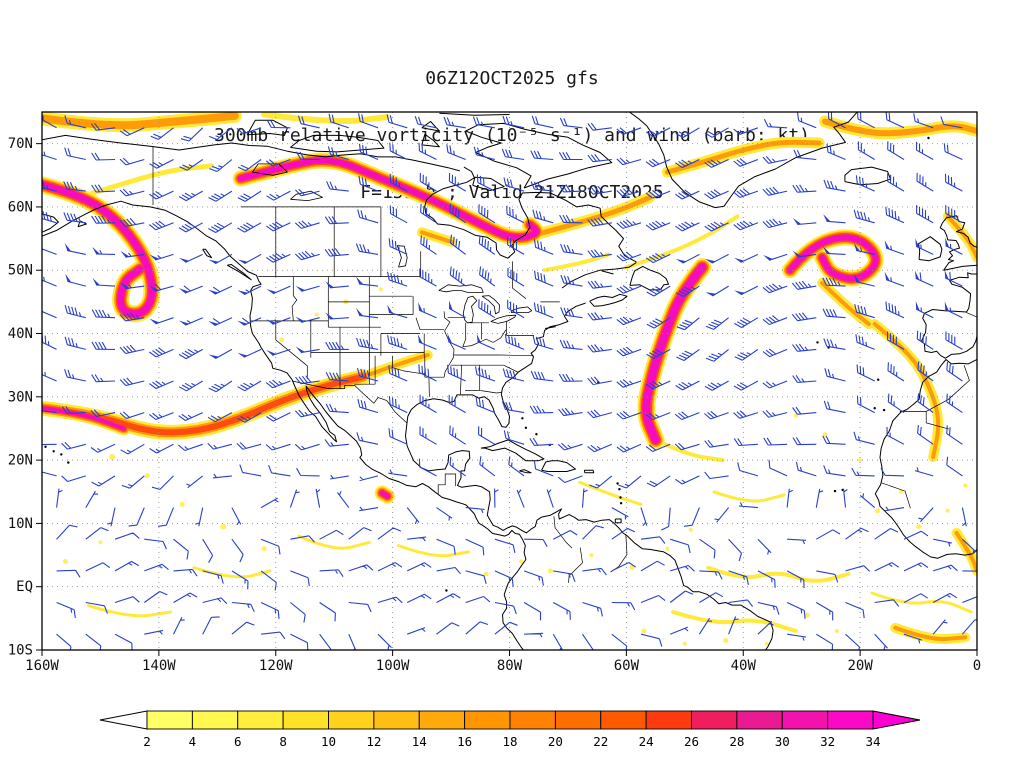  I want to click on colorbar-label: 20, so click(555, 741).